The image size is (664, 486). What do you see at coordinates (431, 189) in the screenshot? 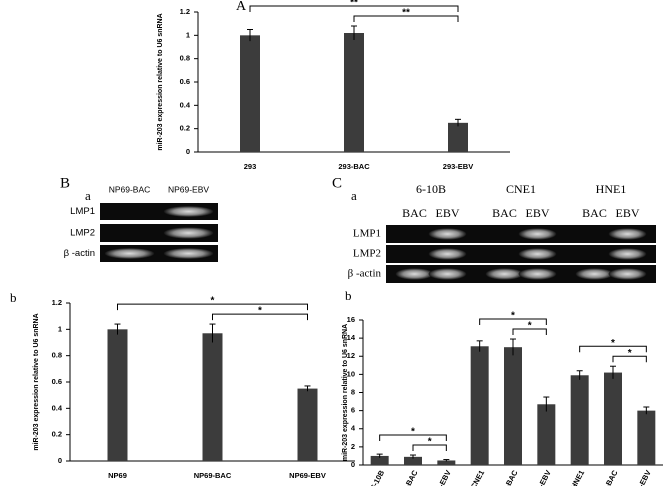
I see `group-label: 6-10B` at bounding box center [431, 189].